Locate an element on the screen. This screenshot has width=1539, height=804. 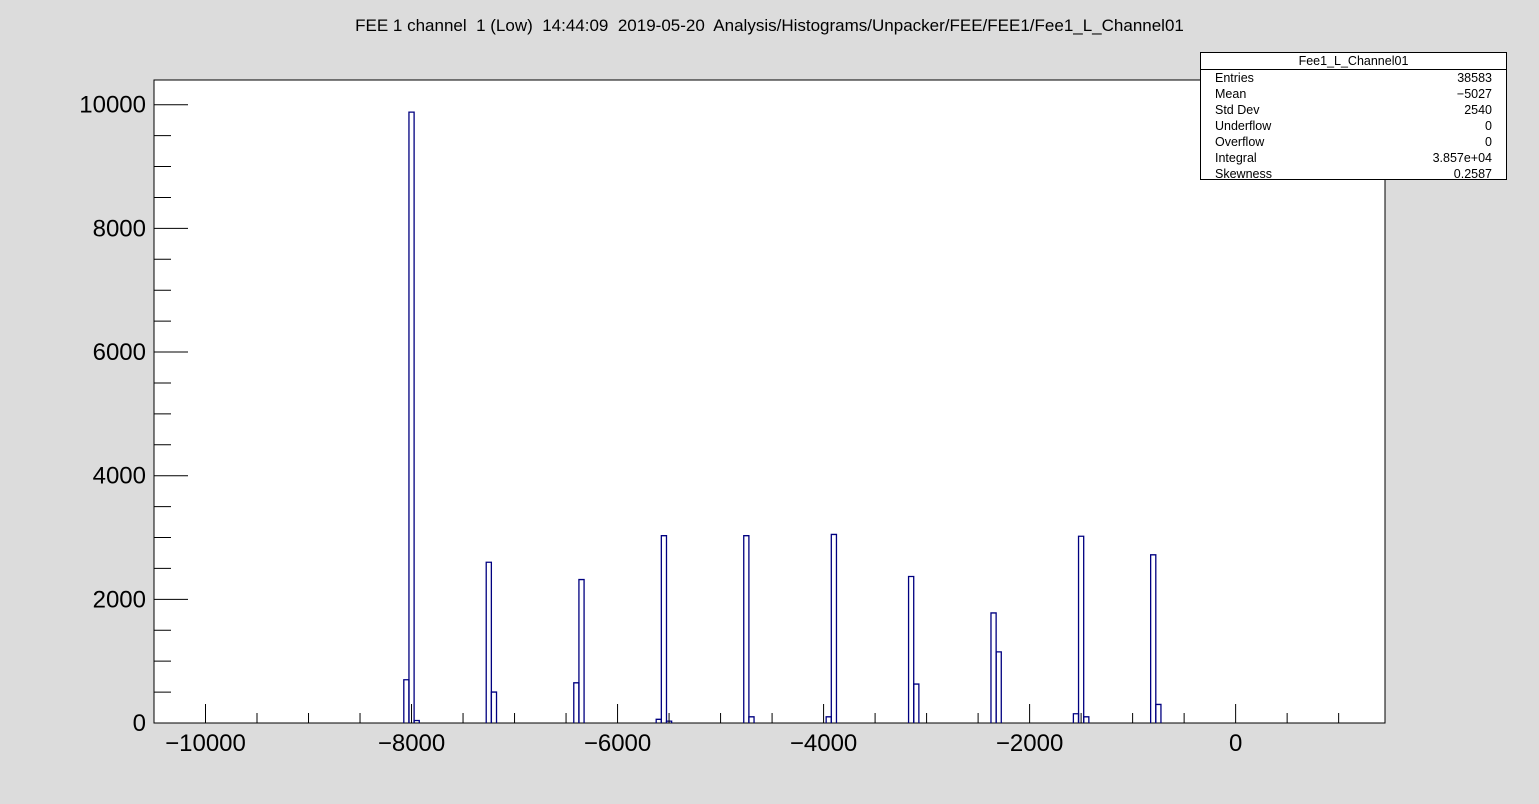
y-tick-label: 6000 is located at coordinates (119, 352).